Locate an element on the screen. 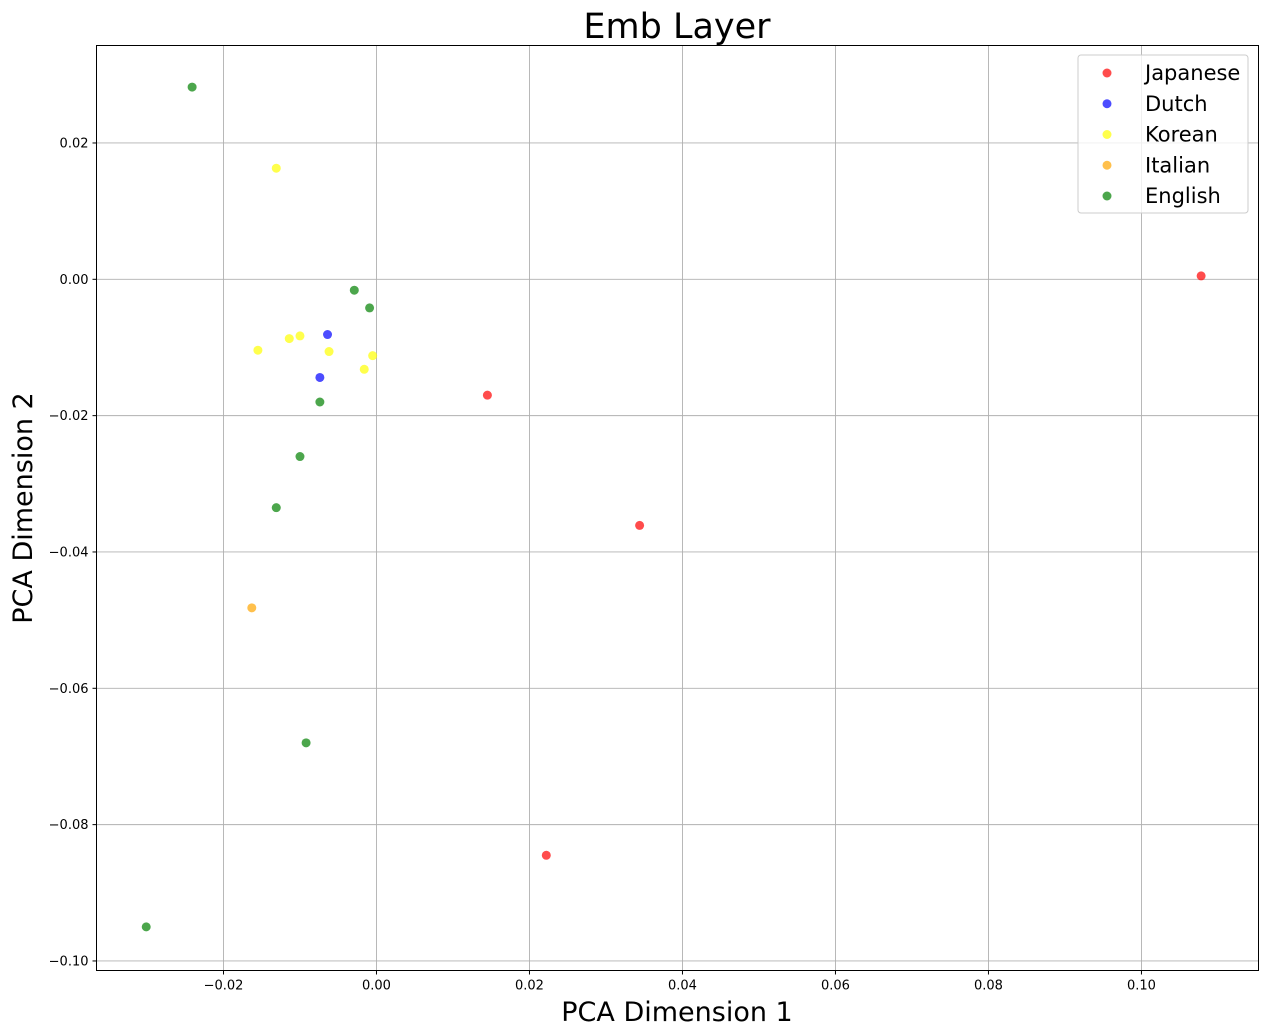 The height and width of the screenshot is (1036, 1268). legend-label: Korean is located at coordinates (1181, 135).